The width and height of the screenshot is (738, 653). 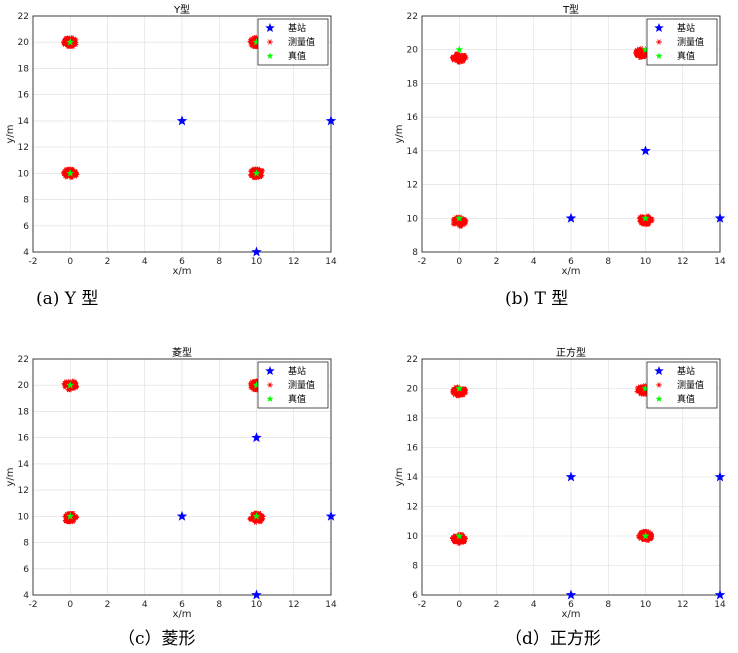 I want to click on y-tick-label: 22, so click(x=412, y=17).